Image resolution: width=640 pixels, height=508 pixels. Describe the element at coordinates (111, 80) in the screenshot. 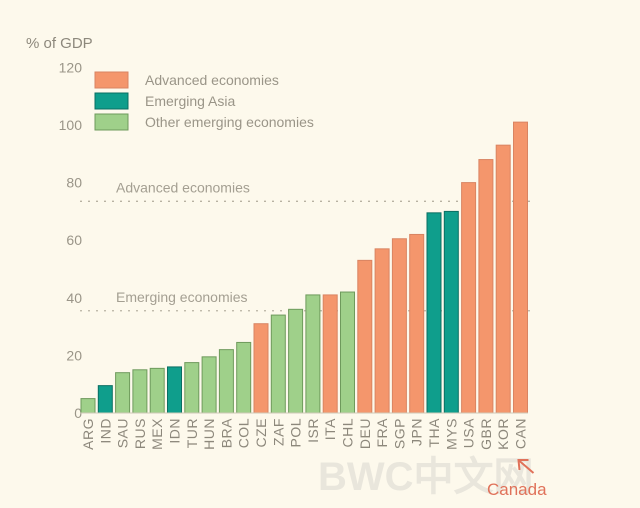

I see `legend-swatch-advanced` at that location.